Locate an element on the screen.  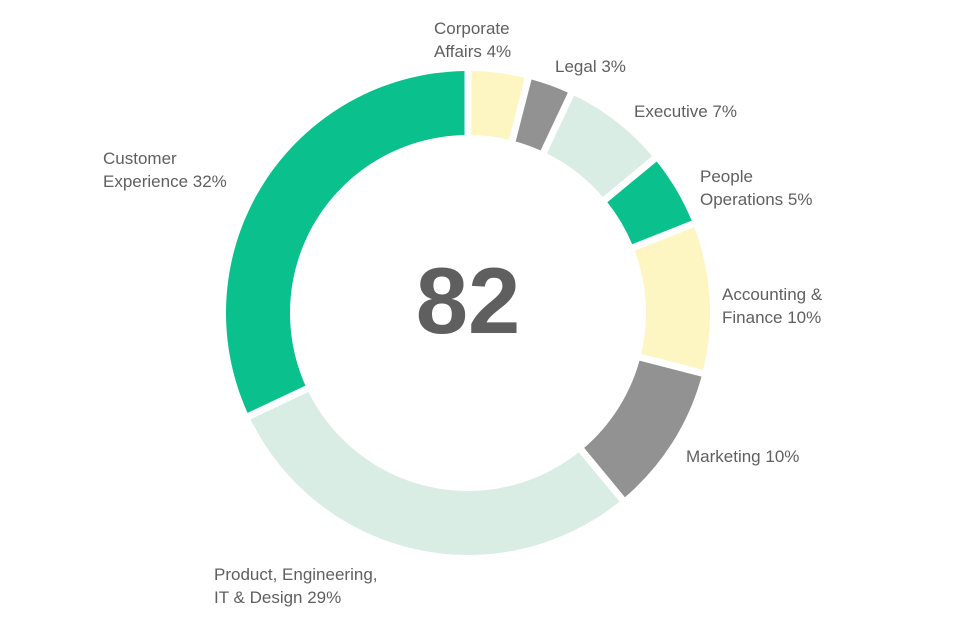
slice-label: People Operations 5% is located at coordinates (756, 188).